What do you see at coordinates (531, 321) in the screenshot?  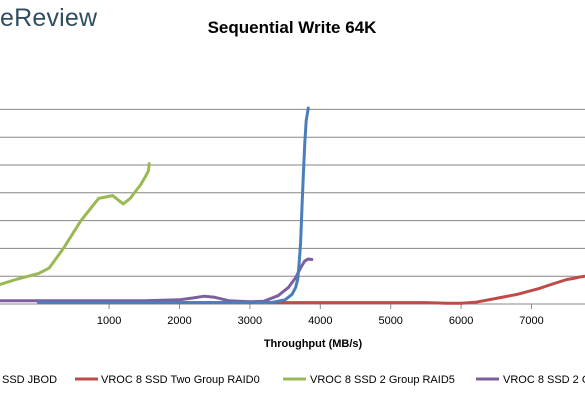 I see `x-tick-label-6: 7000` at bounding box center [531, 321].